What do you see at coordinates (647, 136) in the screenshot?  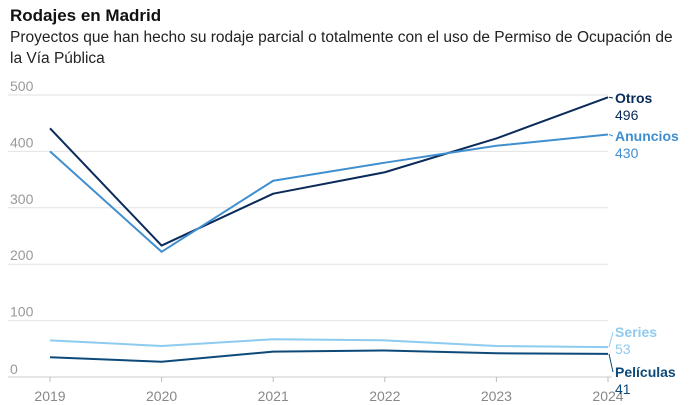 I see `series-label-anuncios: Anuncios` at bounding box center [647, 136].